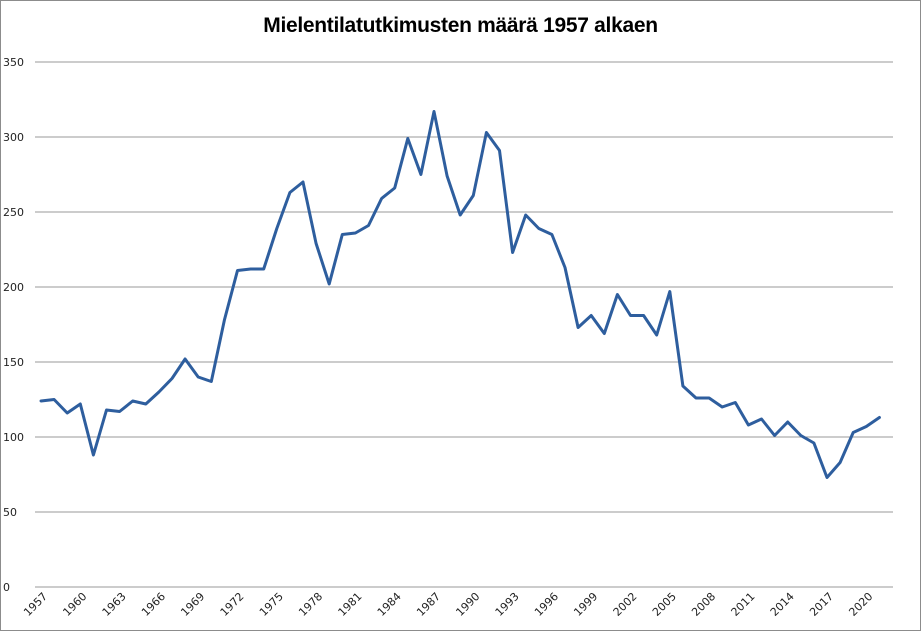 This screenshot has height=631, width=921. Describe the element at coordinates (782, 604) in the screenshot. I see `x-tick-label: 2014` at that location.